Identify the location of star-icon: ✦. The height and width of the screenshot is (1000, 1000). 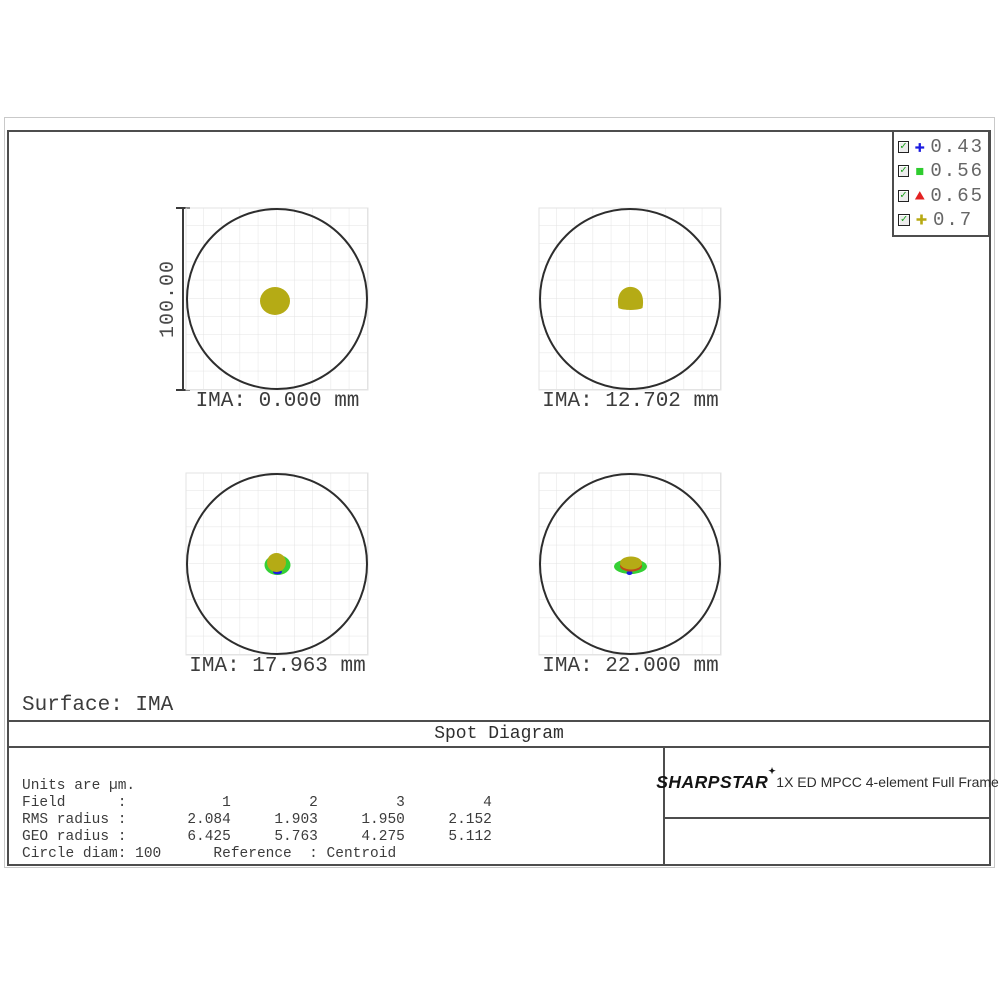
(772, 770).